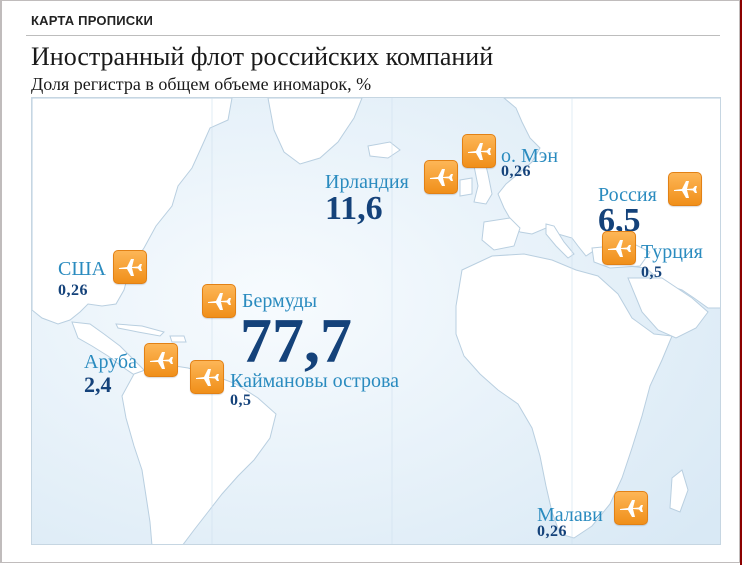 This screenshot has height=565, width=742. What do you see at coordinates (201, 84) in the screenshot?
I see `page-subtitle: Доля регистра в общем объеме иномарок, %` at bounding box center [201, 84].